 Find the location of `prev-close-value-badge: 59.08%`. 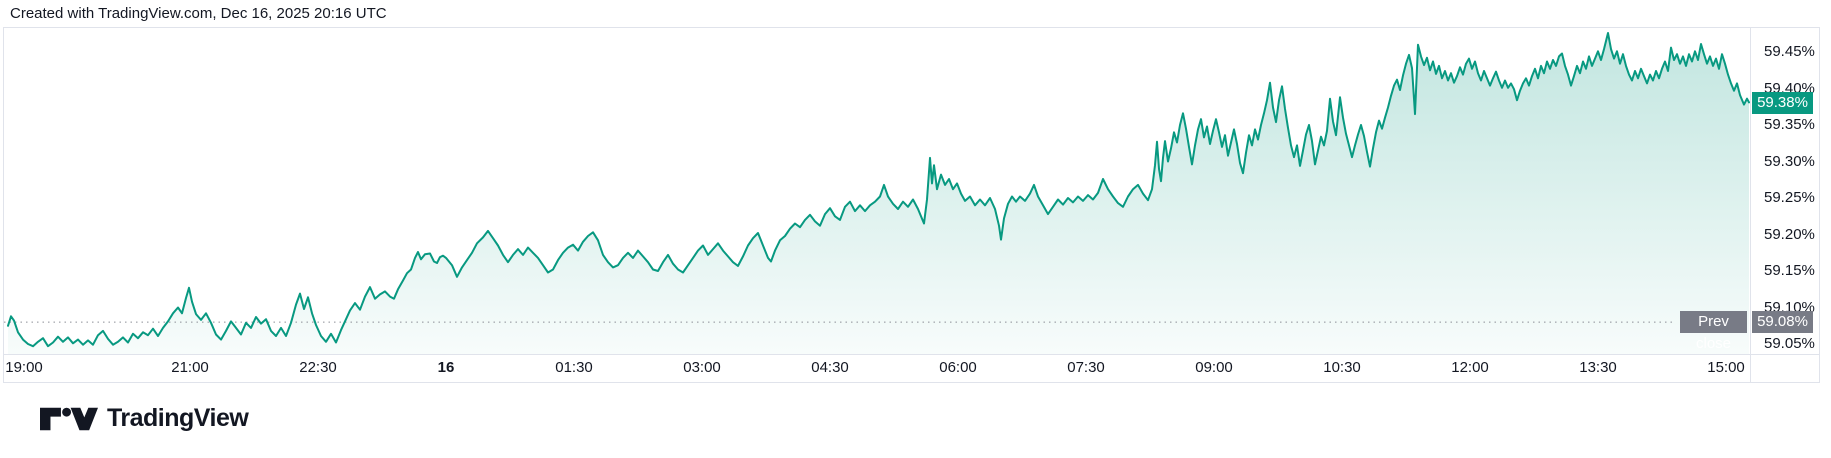

prev-close-value-badge: 59.08% is located at coordinates (1782, 322).